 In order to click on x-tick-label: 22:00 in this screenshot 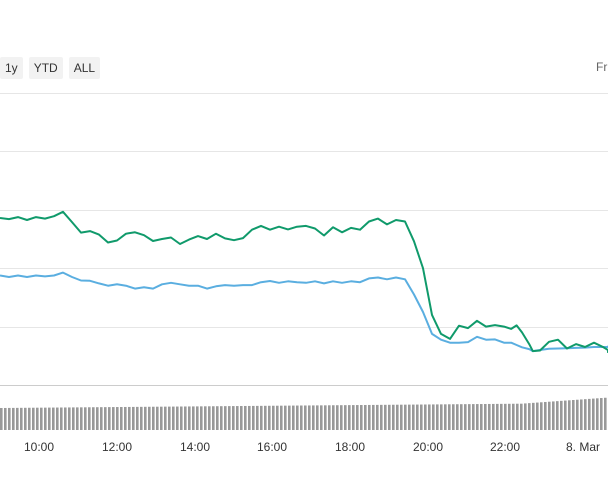, I will do `click(505, 447)`.